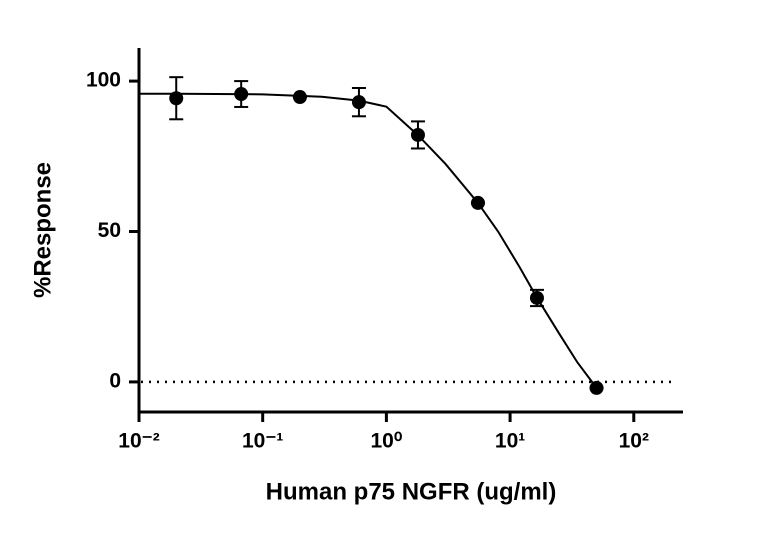 This screenshot has height=537, width=768. I want to click on x-axis-label: Human p75 NGFR (ug/ml), so click(411, 491).